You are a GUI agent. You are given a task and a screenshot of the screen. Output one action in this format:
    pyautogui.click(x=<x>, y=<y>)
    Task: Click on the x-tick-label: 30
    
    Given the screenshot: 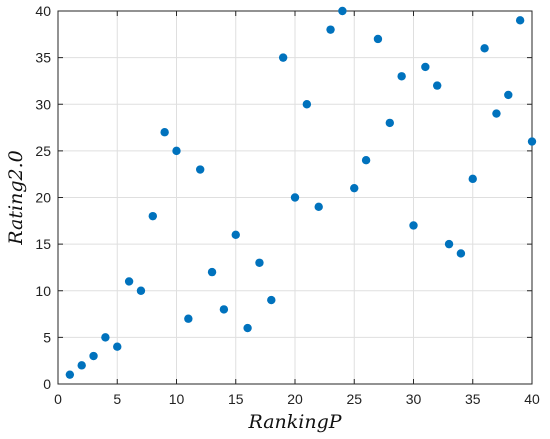 What is the action you would take?
    pyautogui.click(x=414, y=399)
    